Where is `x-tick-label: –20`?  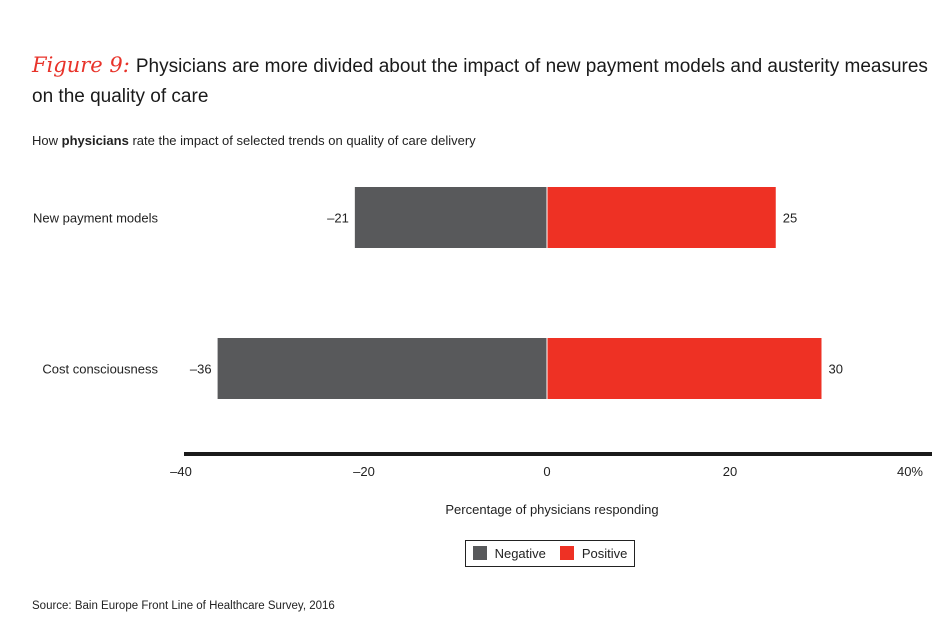 x-tick-label: –20 is located at coordinates (364, 471).